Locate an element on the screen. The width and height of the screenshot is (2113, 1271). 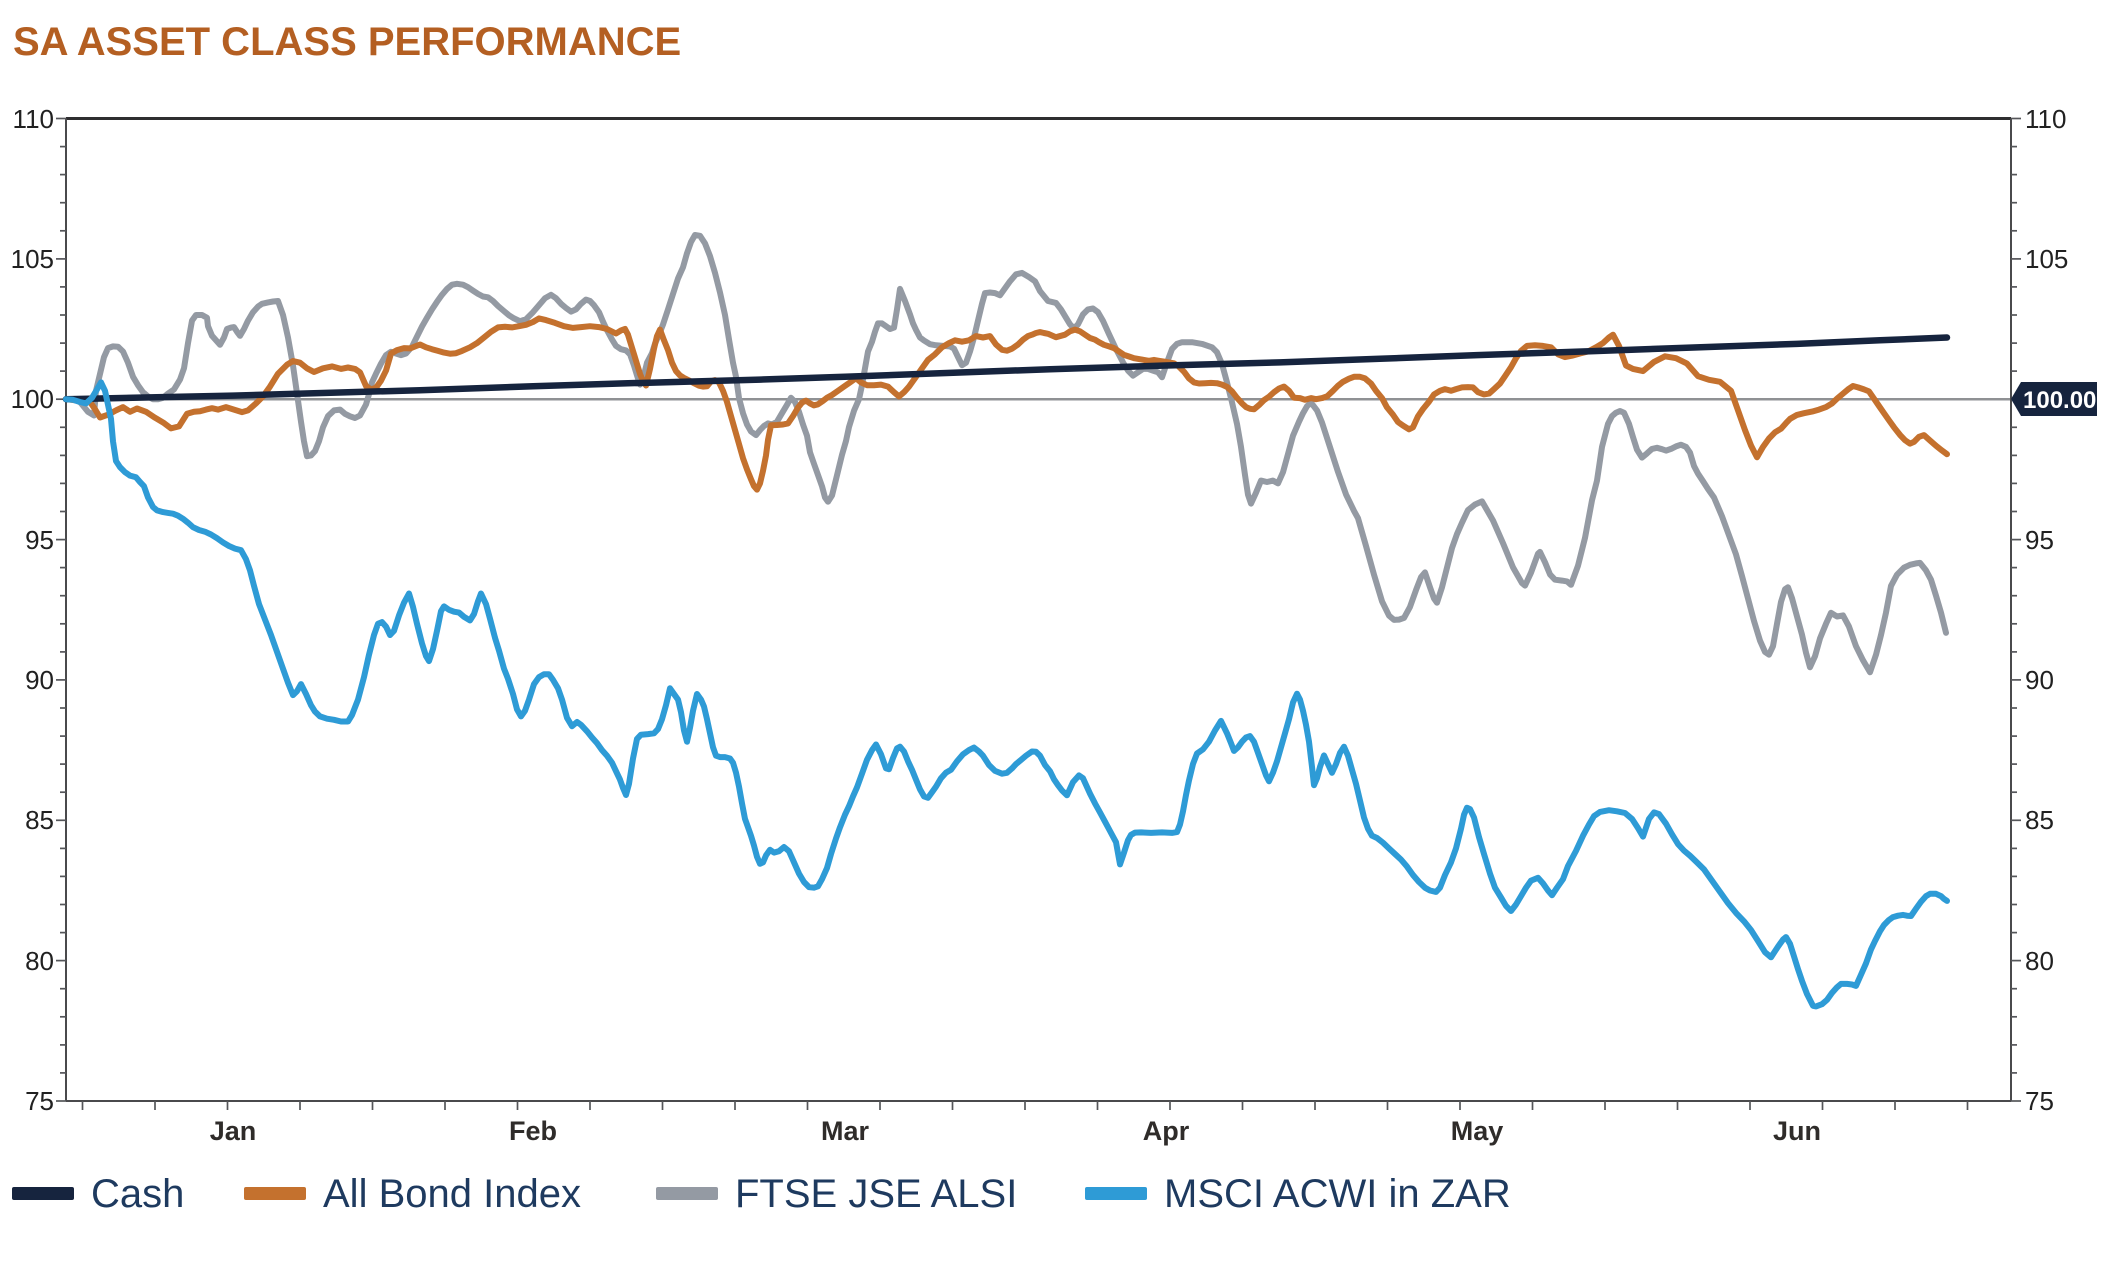
svg-text: Jun is located at coordinates (1797, 1131).